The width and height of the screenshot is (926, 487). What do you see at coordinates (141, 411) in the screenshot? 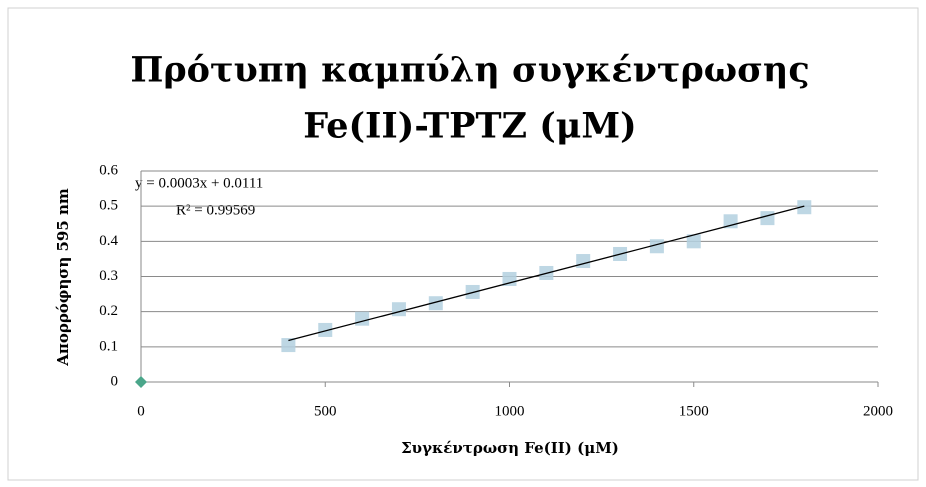
I see `x-tick-label: 0` at bounding box center [141, 411].